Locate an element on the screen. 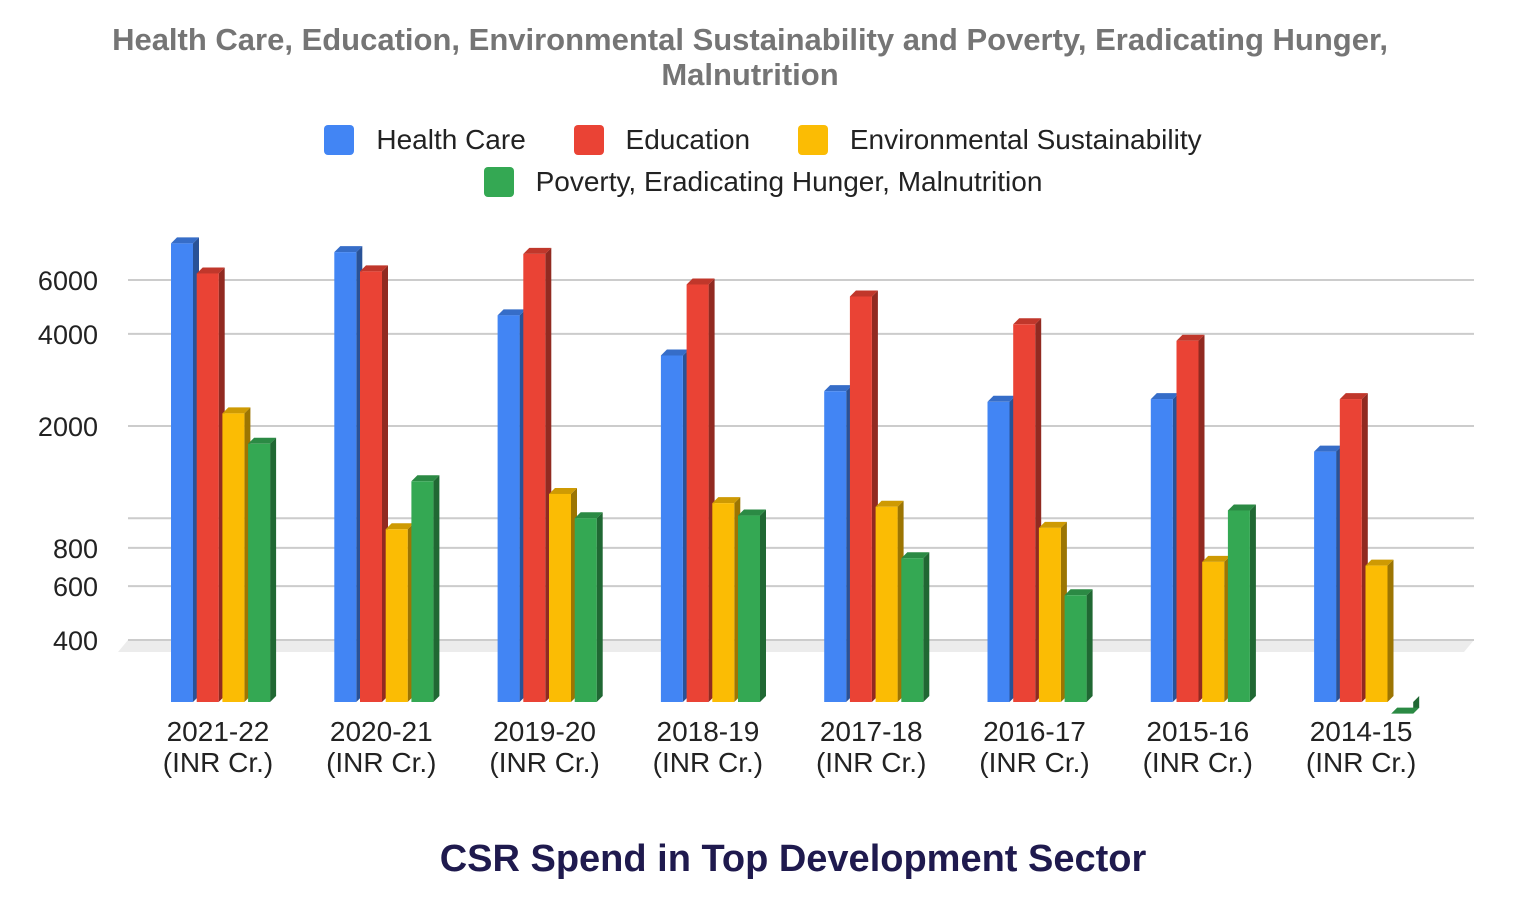  y-tick-label: 600 is located at coordinates (75, 587).